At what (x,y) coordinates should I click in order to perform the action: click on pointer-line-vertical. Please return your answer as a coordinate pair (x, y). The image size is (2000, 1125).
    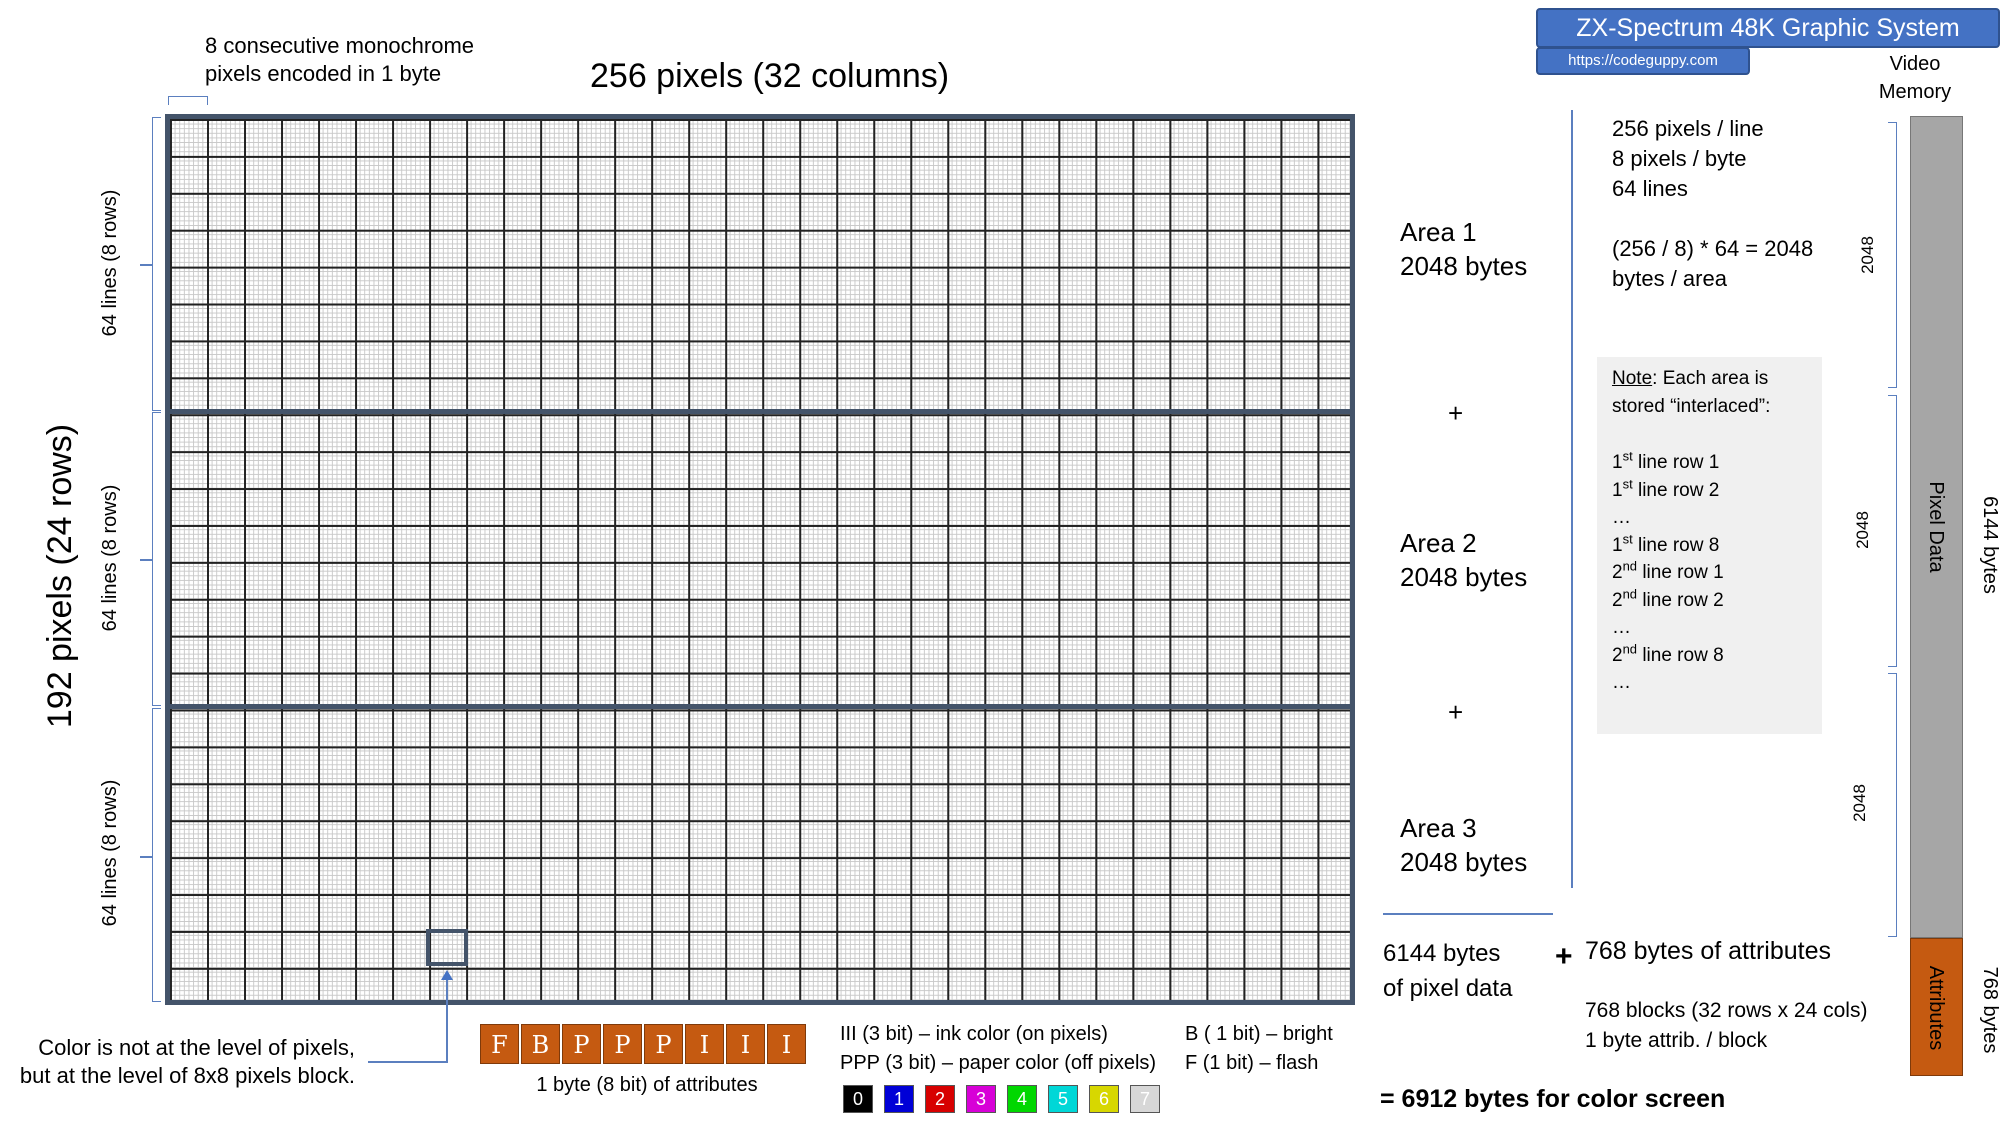
    Looking at the image, I should click on (447, 1021).